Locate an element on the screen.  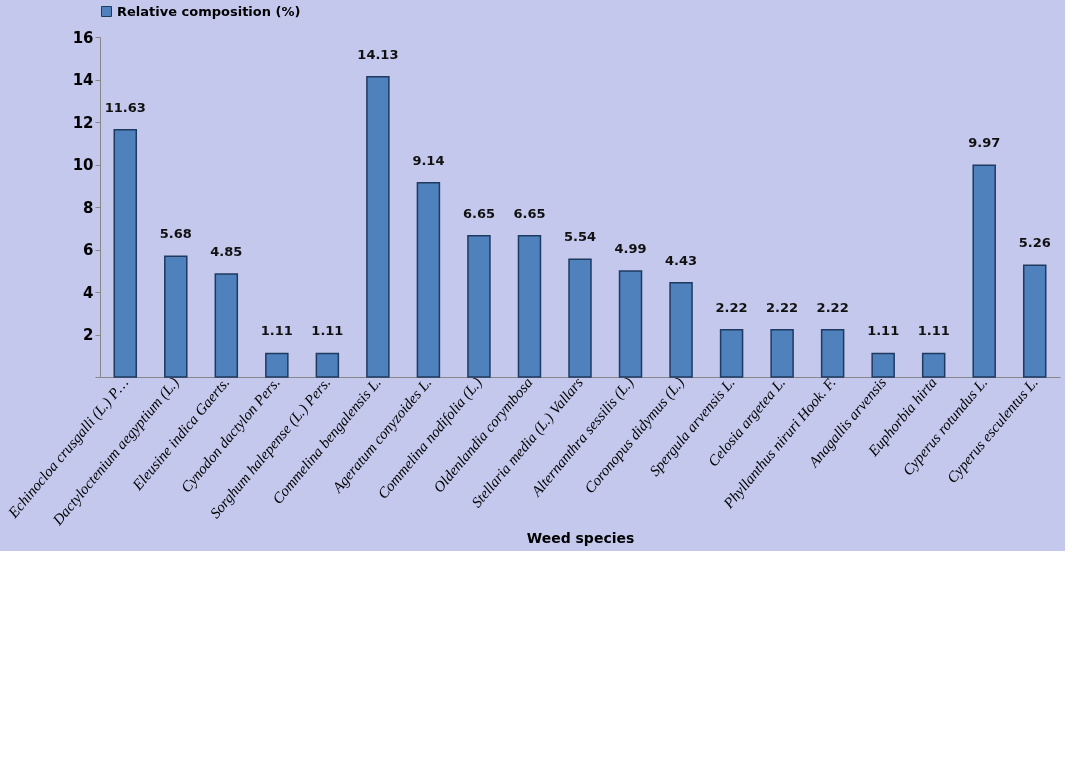
y-tick-label: 16 is located at coordinates (83, 37).